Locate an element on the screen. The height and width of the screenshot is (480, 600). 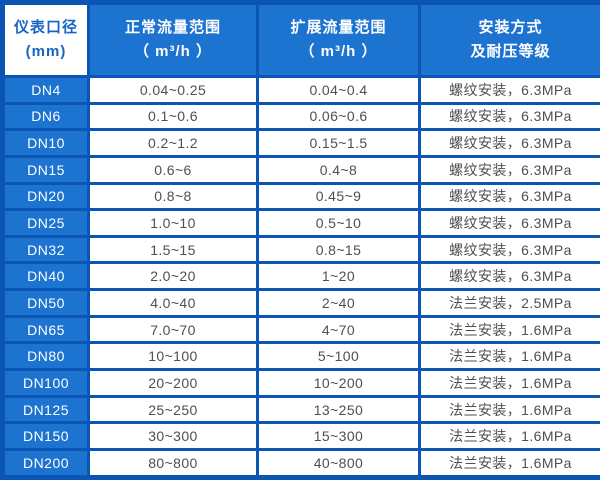
diameter-cell: DN200 is located at coordinates (45, 463).